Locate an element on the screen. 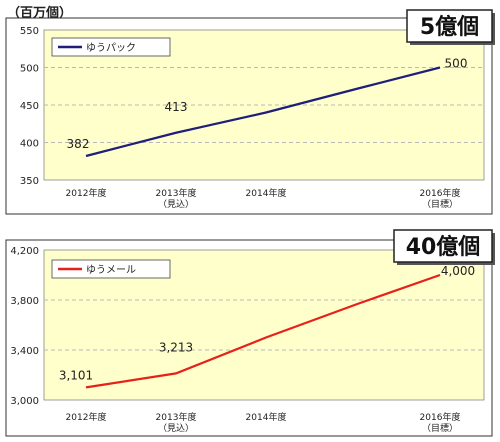 The width and height of the screenshot is (500, 442). data-label: 3,101 is located at coordinates (76, 375).